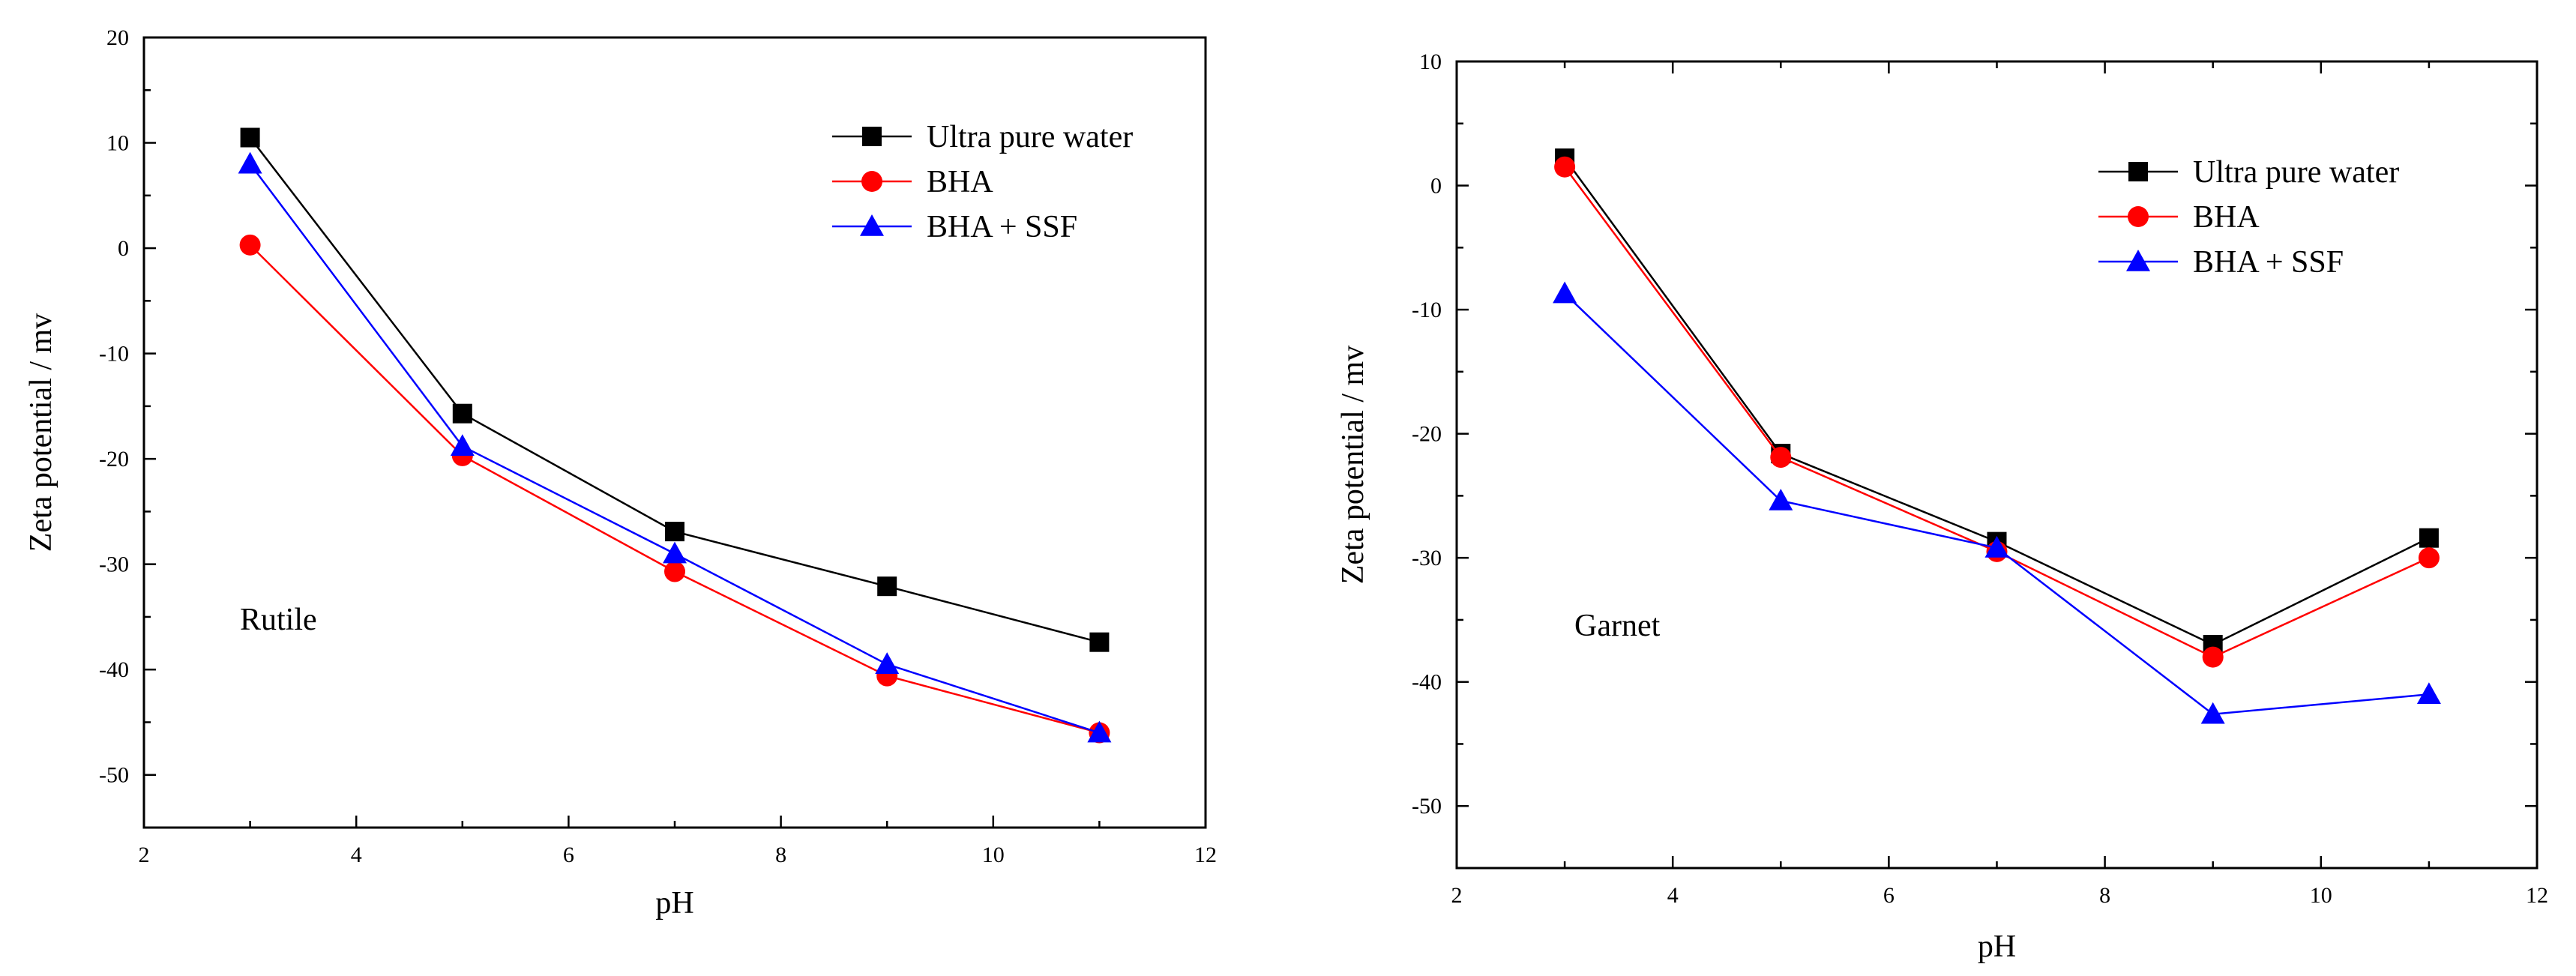 The image size is (2576, 976). What do you see at coordinates (41, 433) in the screenshot?
I see `chart-0-y-axis-title: Zeta potential / mv` at bounding box center [41, 433].